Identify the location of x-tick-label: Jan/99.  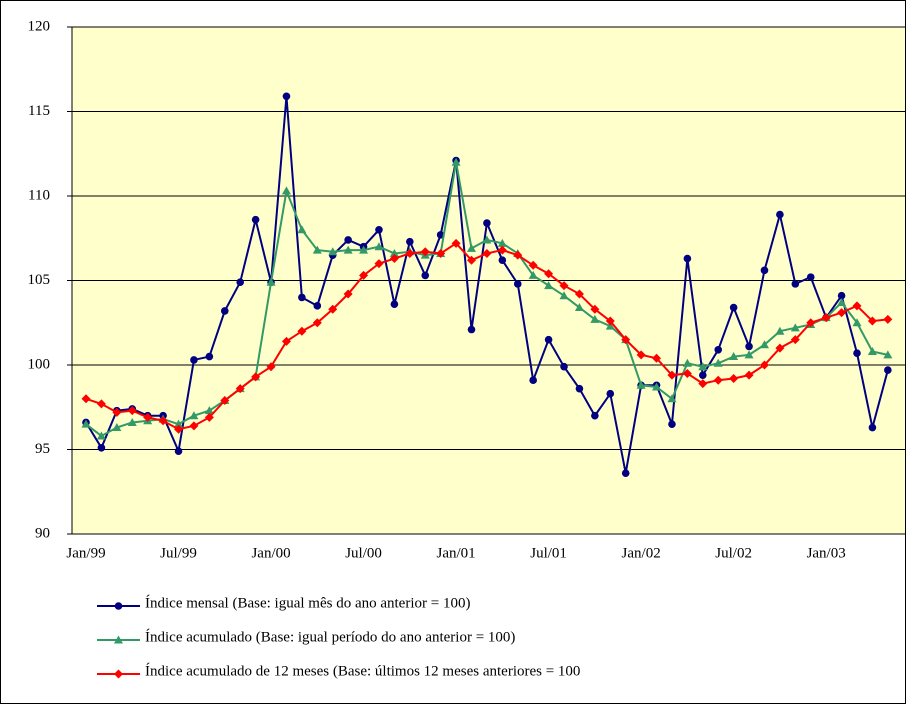
(85, 553).